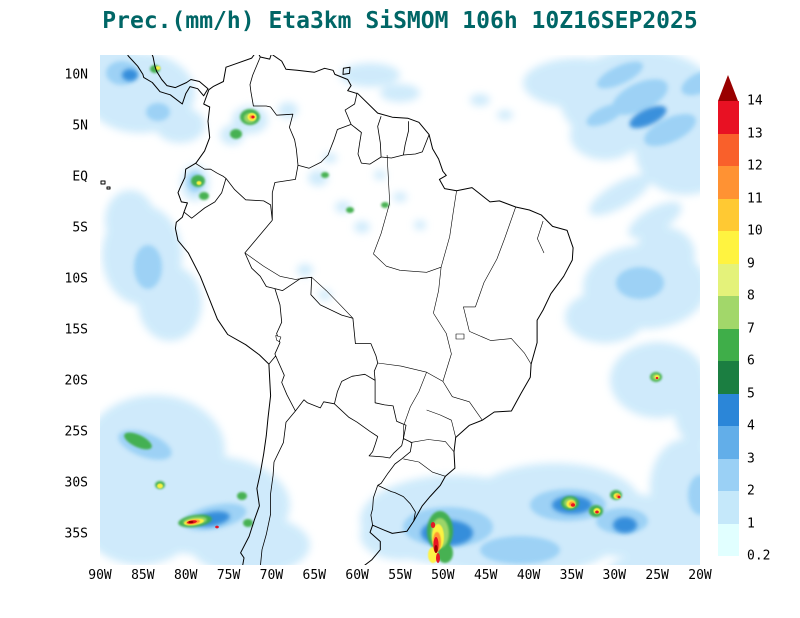 The width and height of the screenshot is (800, 618). I want to click on lon-tick-label: 60W, so click(357, 575).